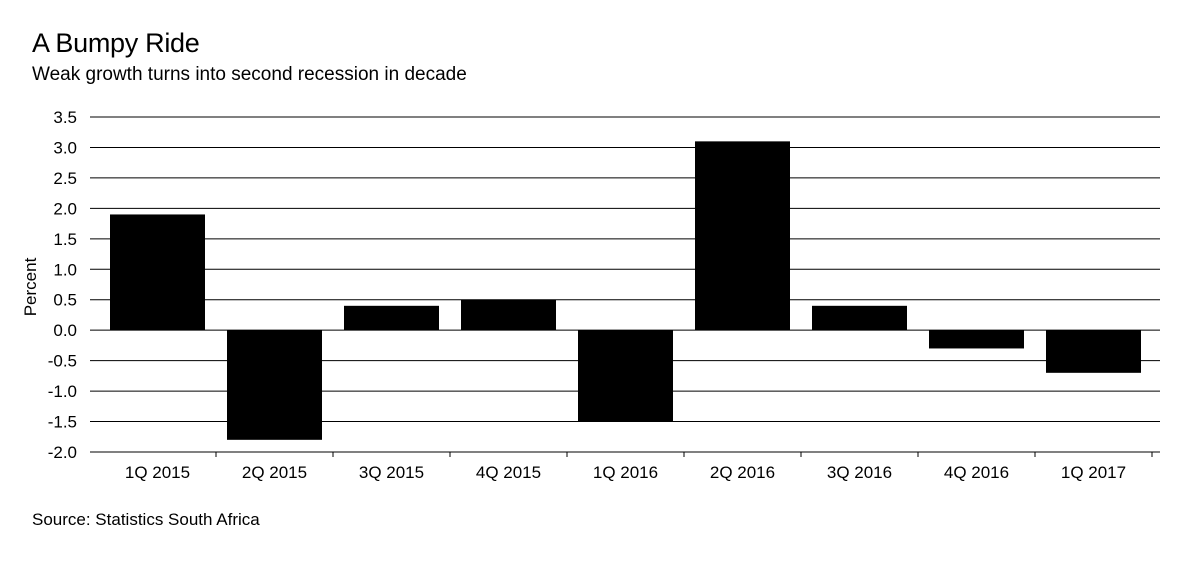 The image size is (1200, 565). Describe the element at coordinates (65, 239) in the screenshot. I see `y-tick-label: 1.5` at that location.